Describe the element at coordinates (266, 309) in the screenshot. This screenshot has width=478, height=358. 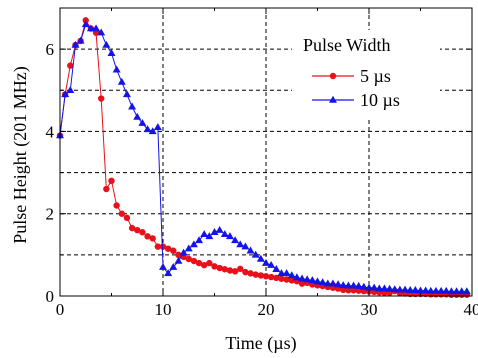
I see `x-tick-label: 20` at that location.